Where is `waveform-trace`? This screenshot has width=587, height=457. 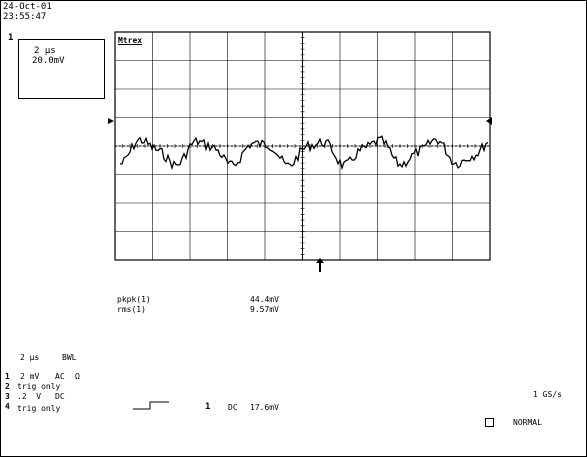
waveform-trace is located at coordinates (304, 153).